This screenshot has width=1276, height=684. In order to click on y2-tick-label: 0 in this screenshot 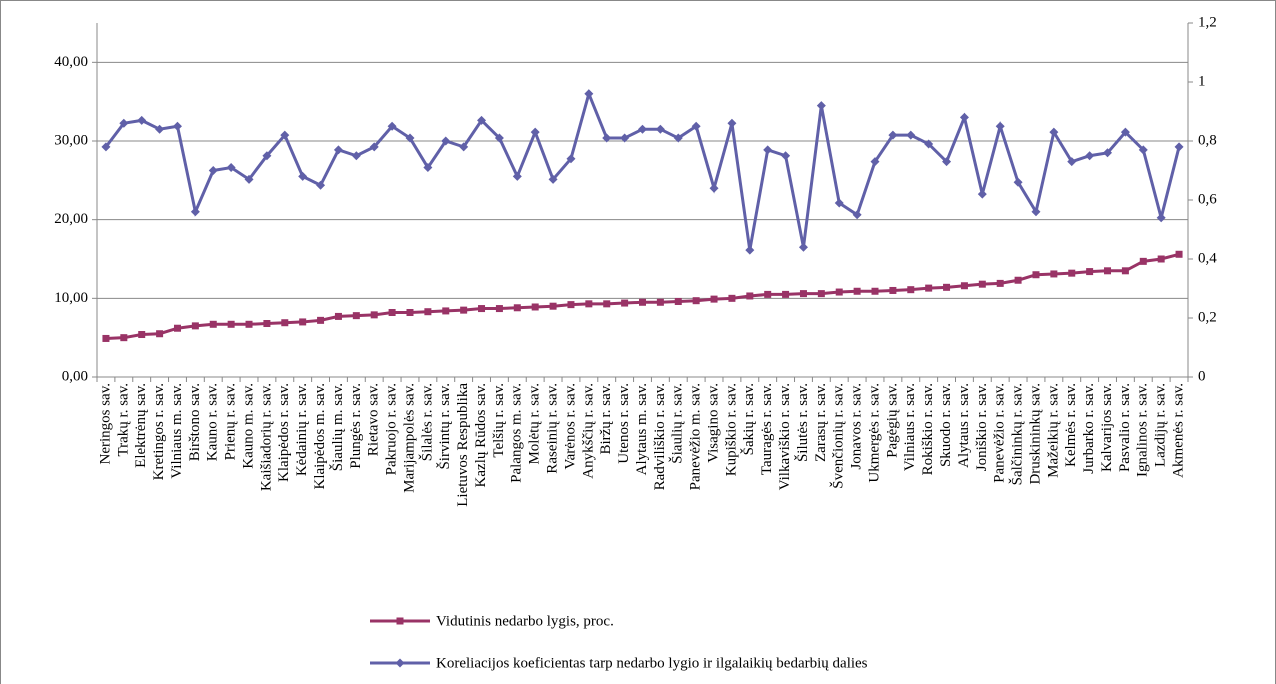, I will do `click(1202, 376)`.